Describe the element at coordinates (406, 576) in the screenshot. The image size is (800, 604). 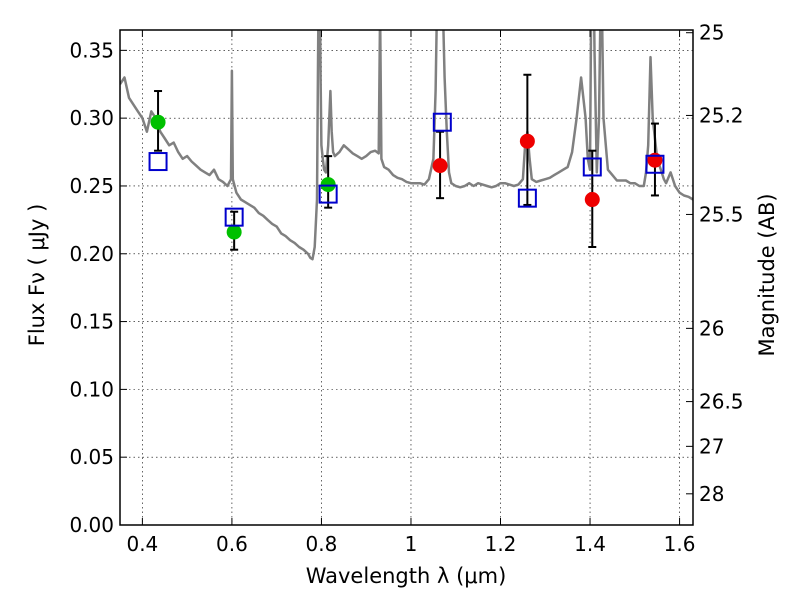
I see `x-axis-label: Wavelength λ (μm)` at that location.